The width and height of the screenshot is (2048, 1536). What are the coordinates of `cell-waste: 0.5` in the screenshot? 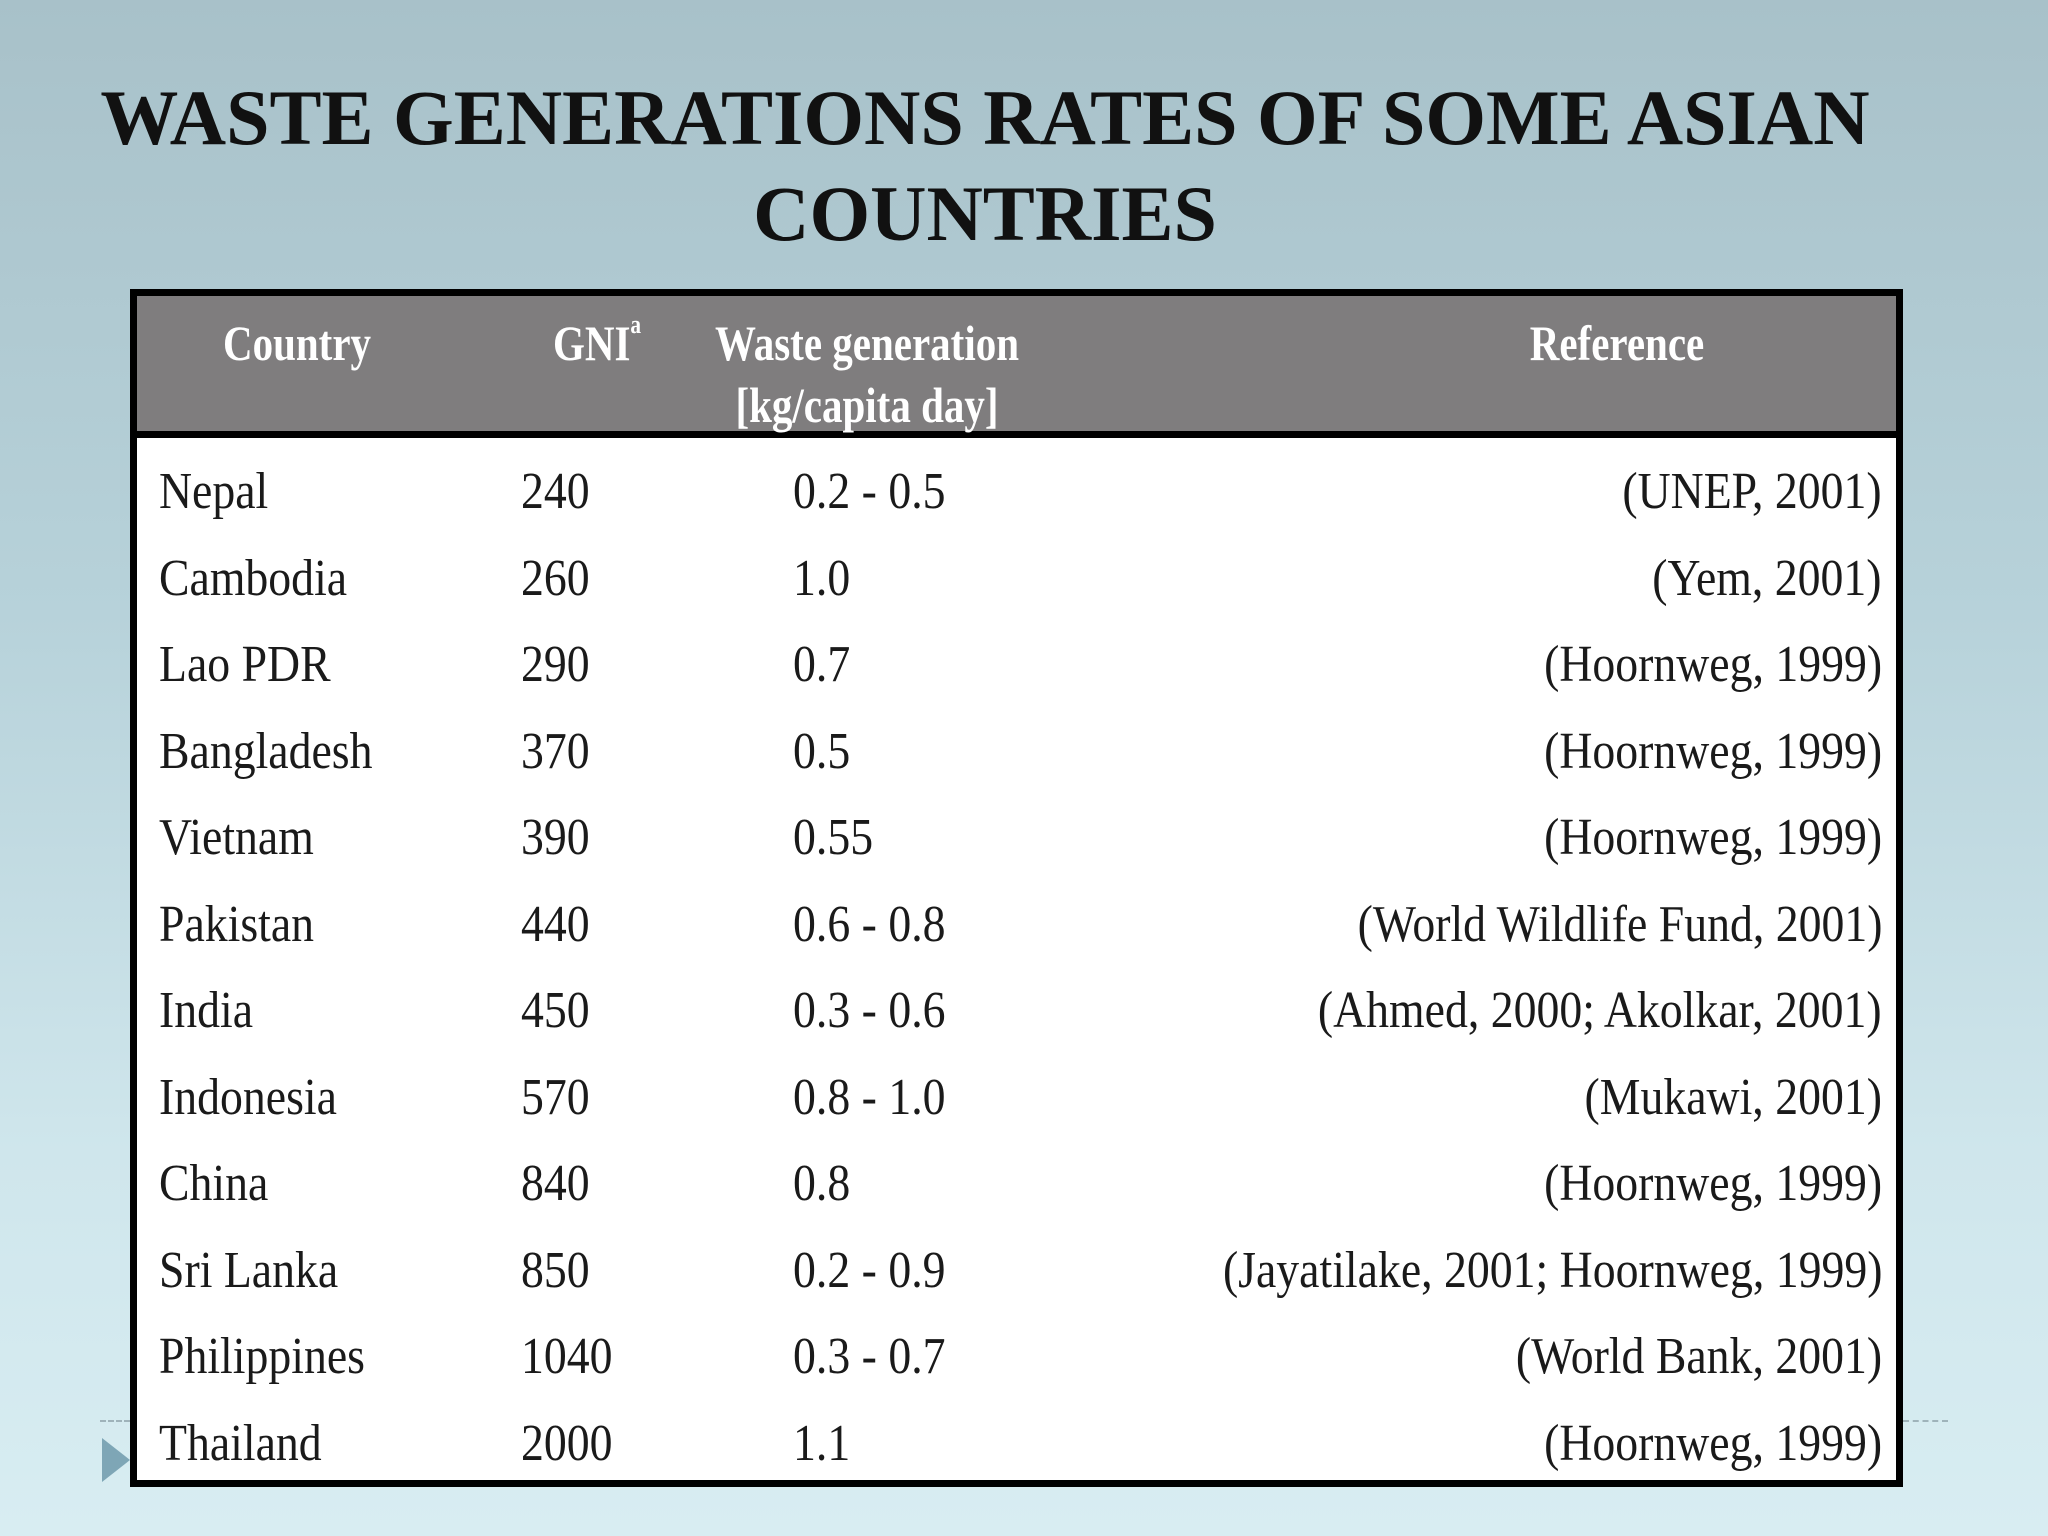 It's located at (822, 751).